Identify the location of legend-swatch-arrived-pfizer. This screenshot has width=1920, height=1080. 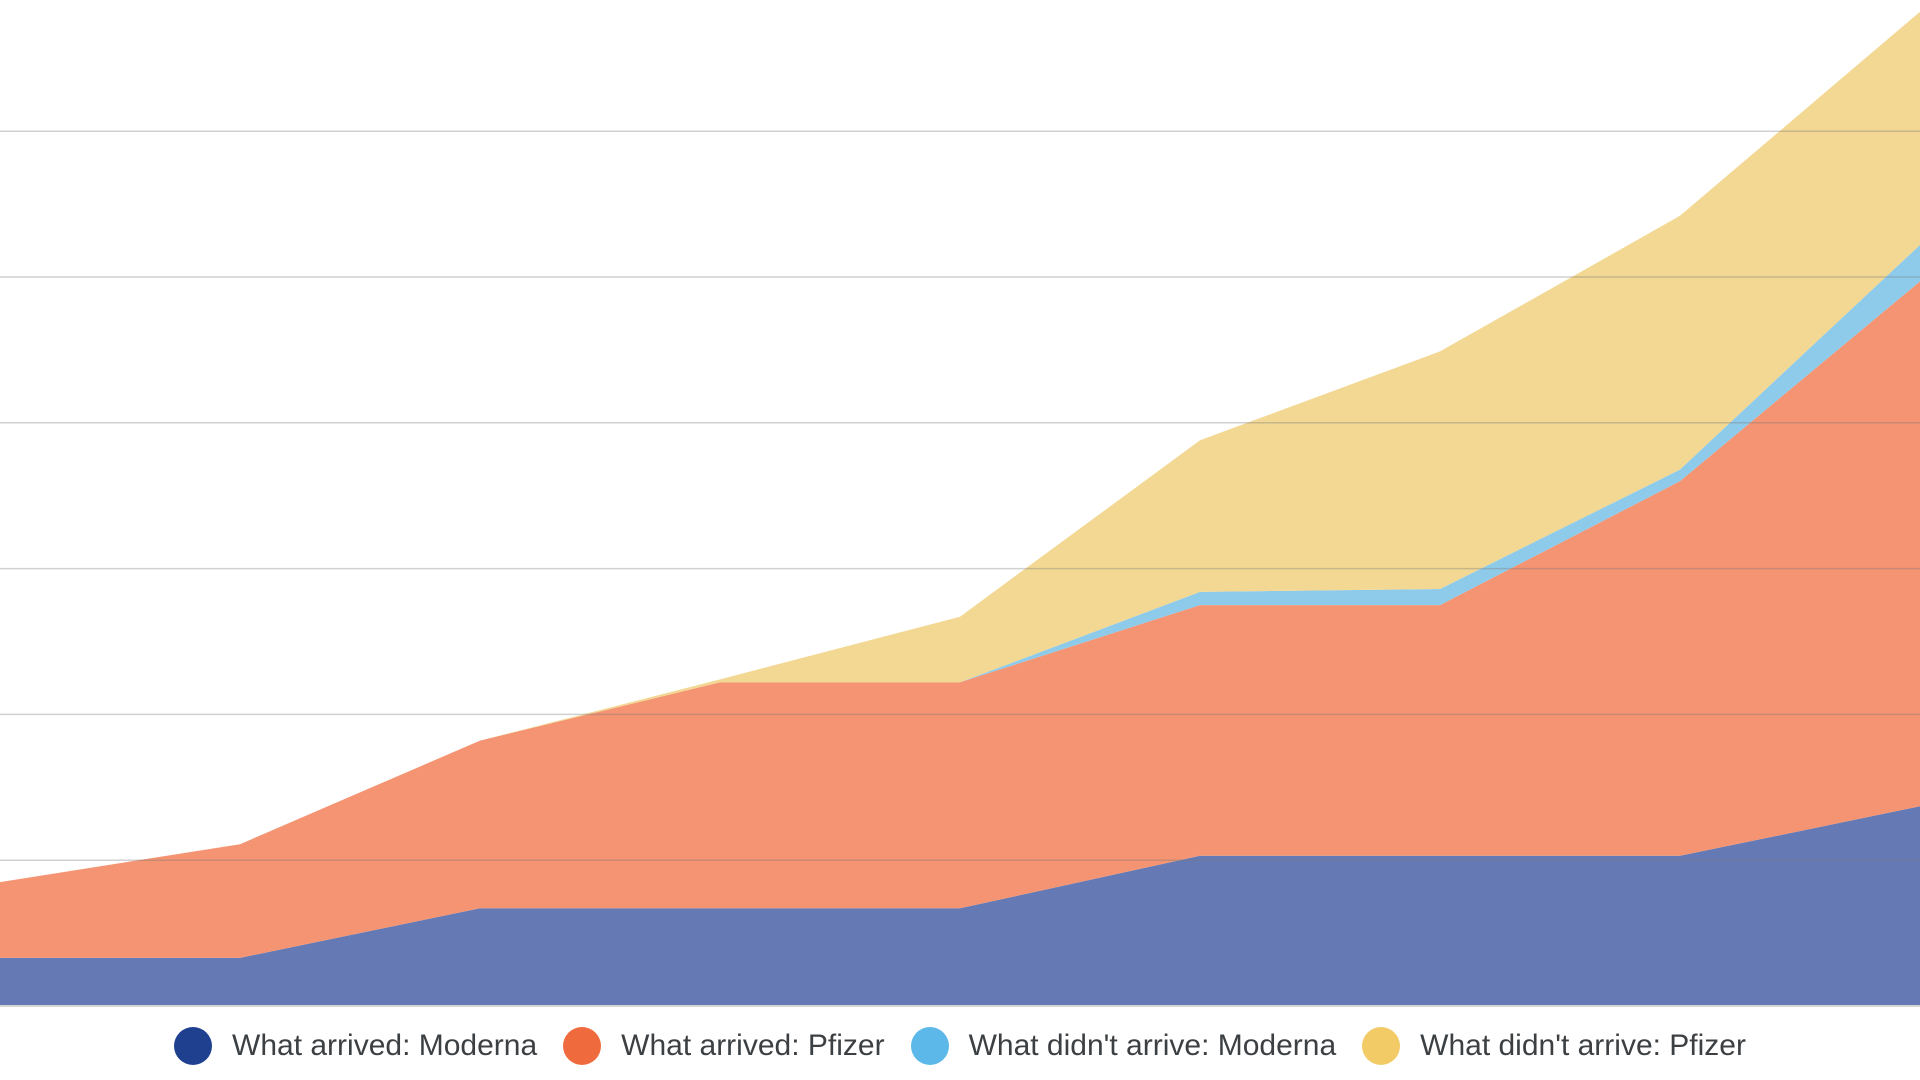
(582, 1046).